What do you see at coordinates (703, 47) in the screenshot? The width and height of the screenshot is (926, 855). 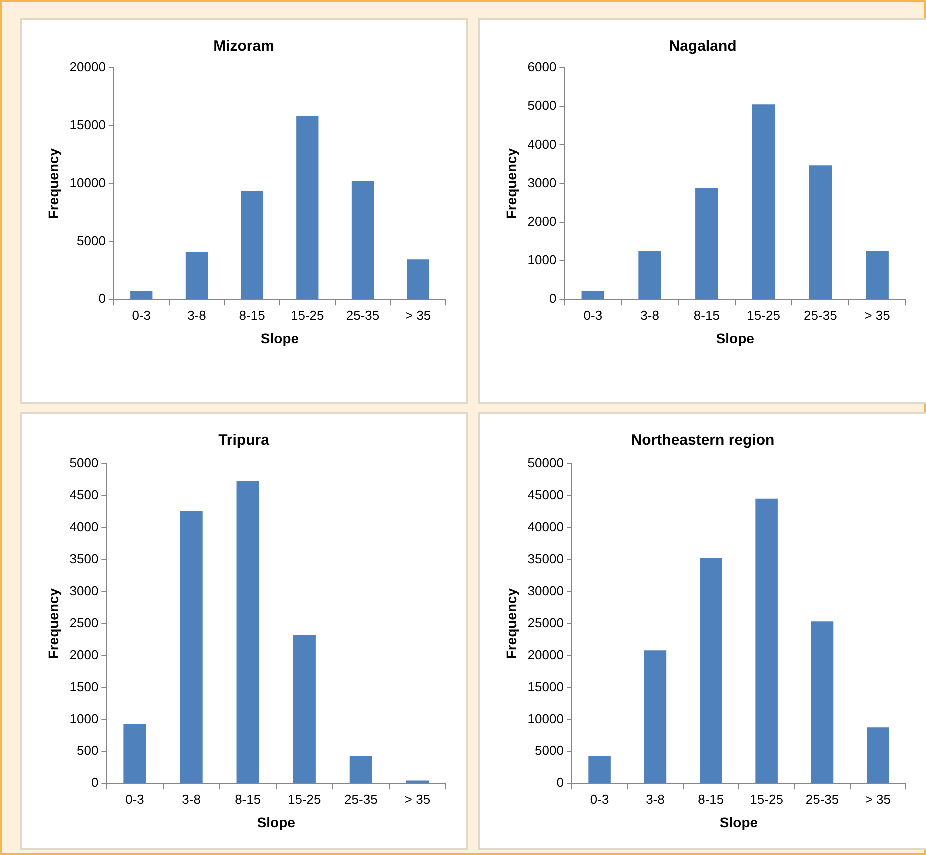 I see `chart-title: Nagaland` at bounding box center [703, 47].